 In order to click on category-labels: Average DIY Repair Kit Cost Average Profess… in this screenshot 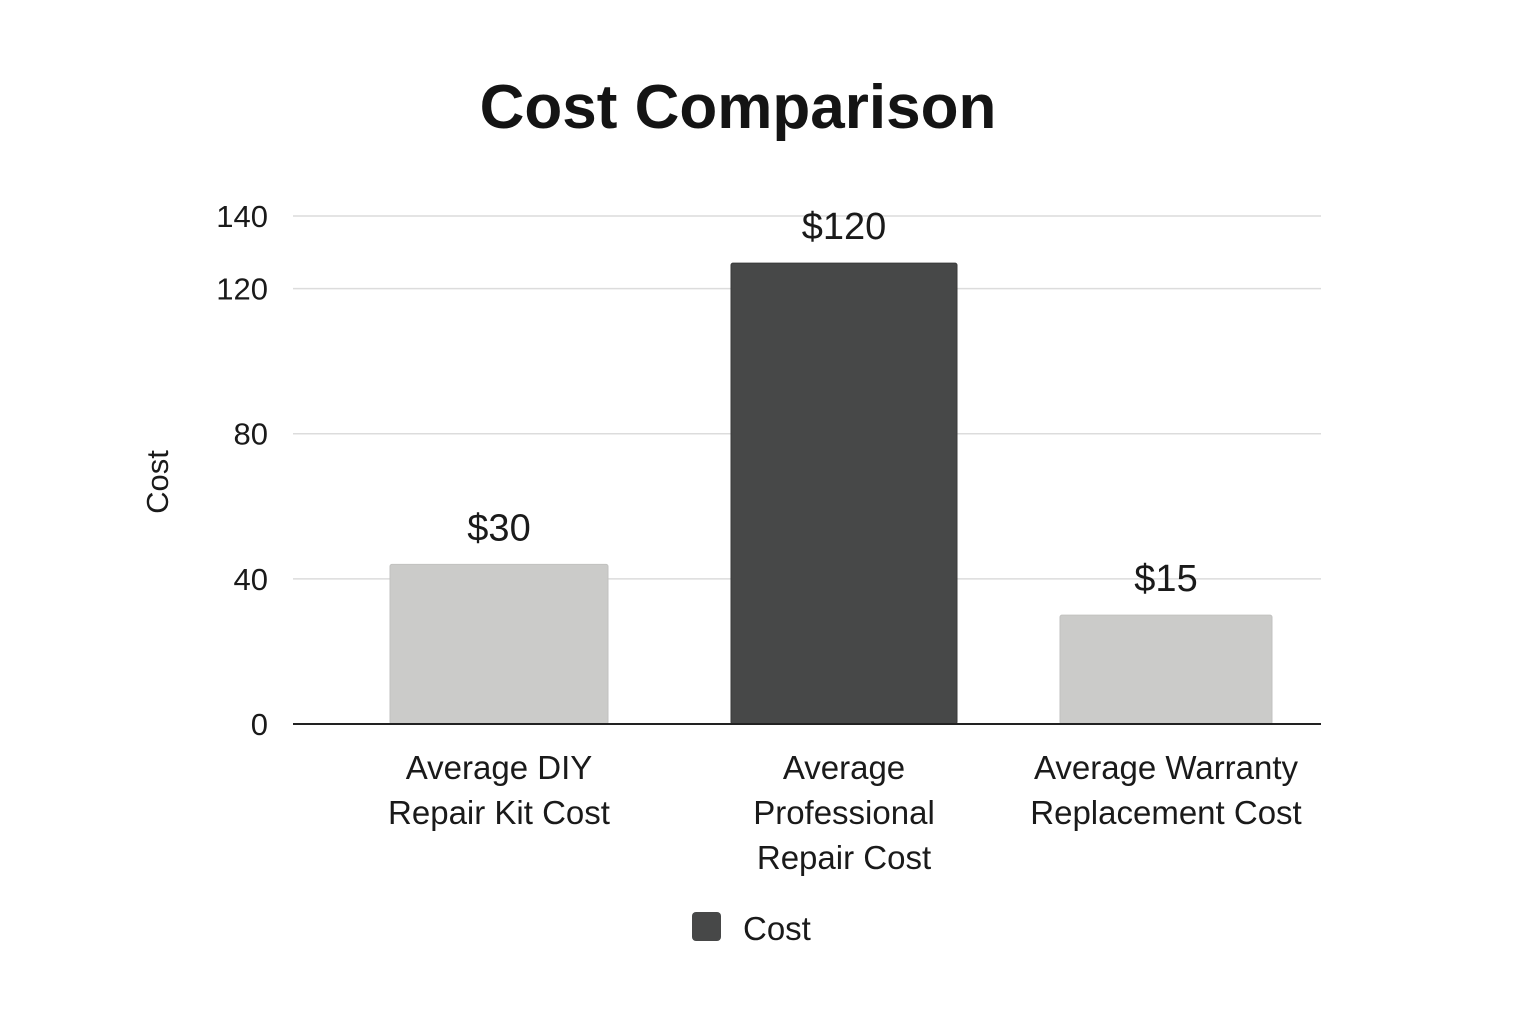, I will do `click(845, 812)`.